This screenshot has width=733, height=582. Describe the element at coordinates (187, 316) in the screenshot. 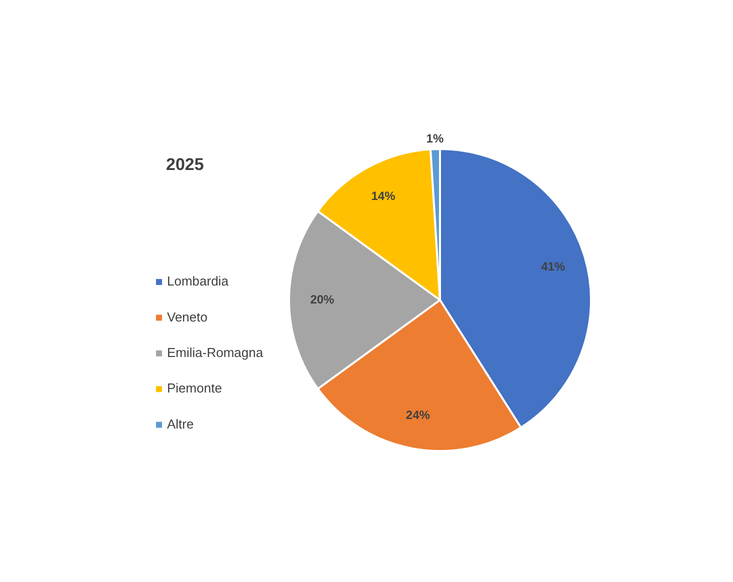

I see `legend-label: Veneto` at that location.